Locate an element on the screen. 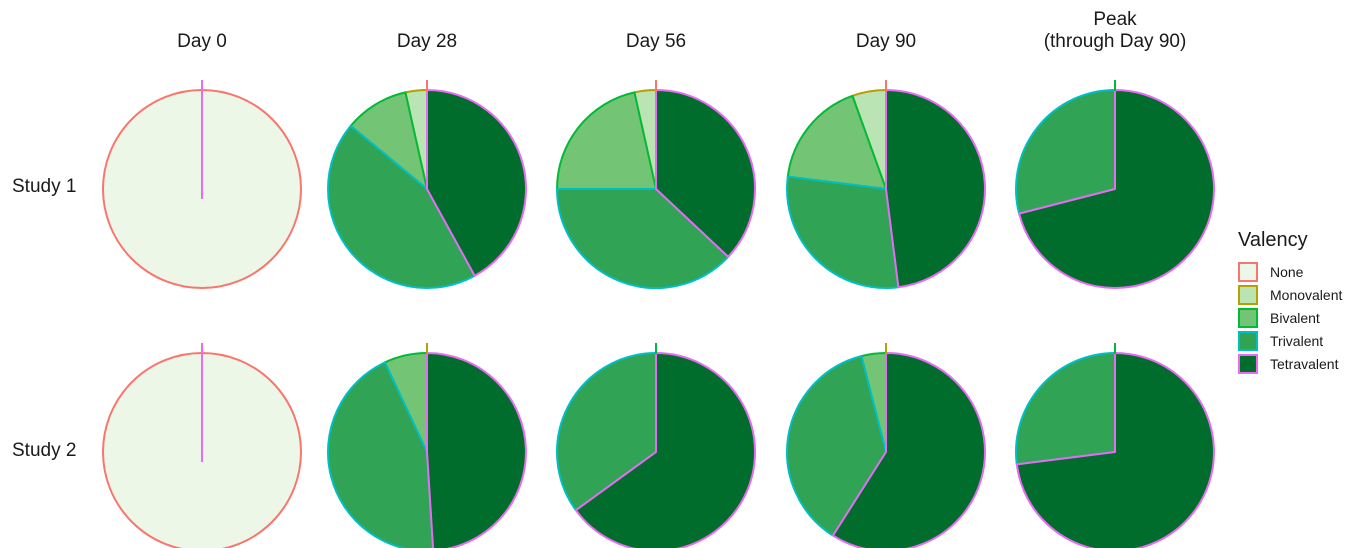 The image size is (1362, 548). legend-label-trivalent: Trivalent is located at coordinates (1297, 341).